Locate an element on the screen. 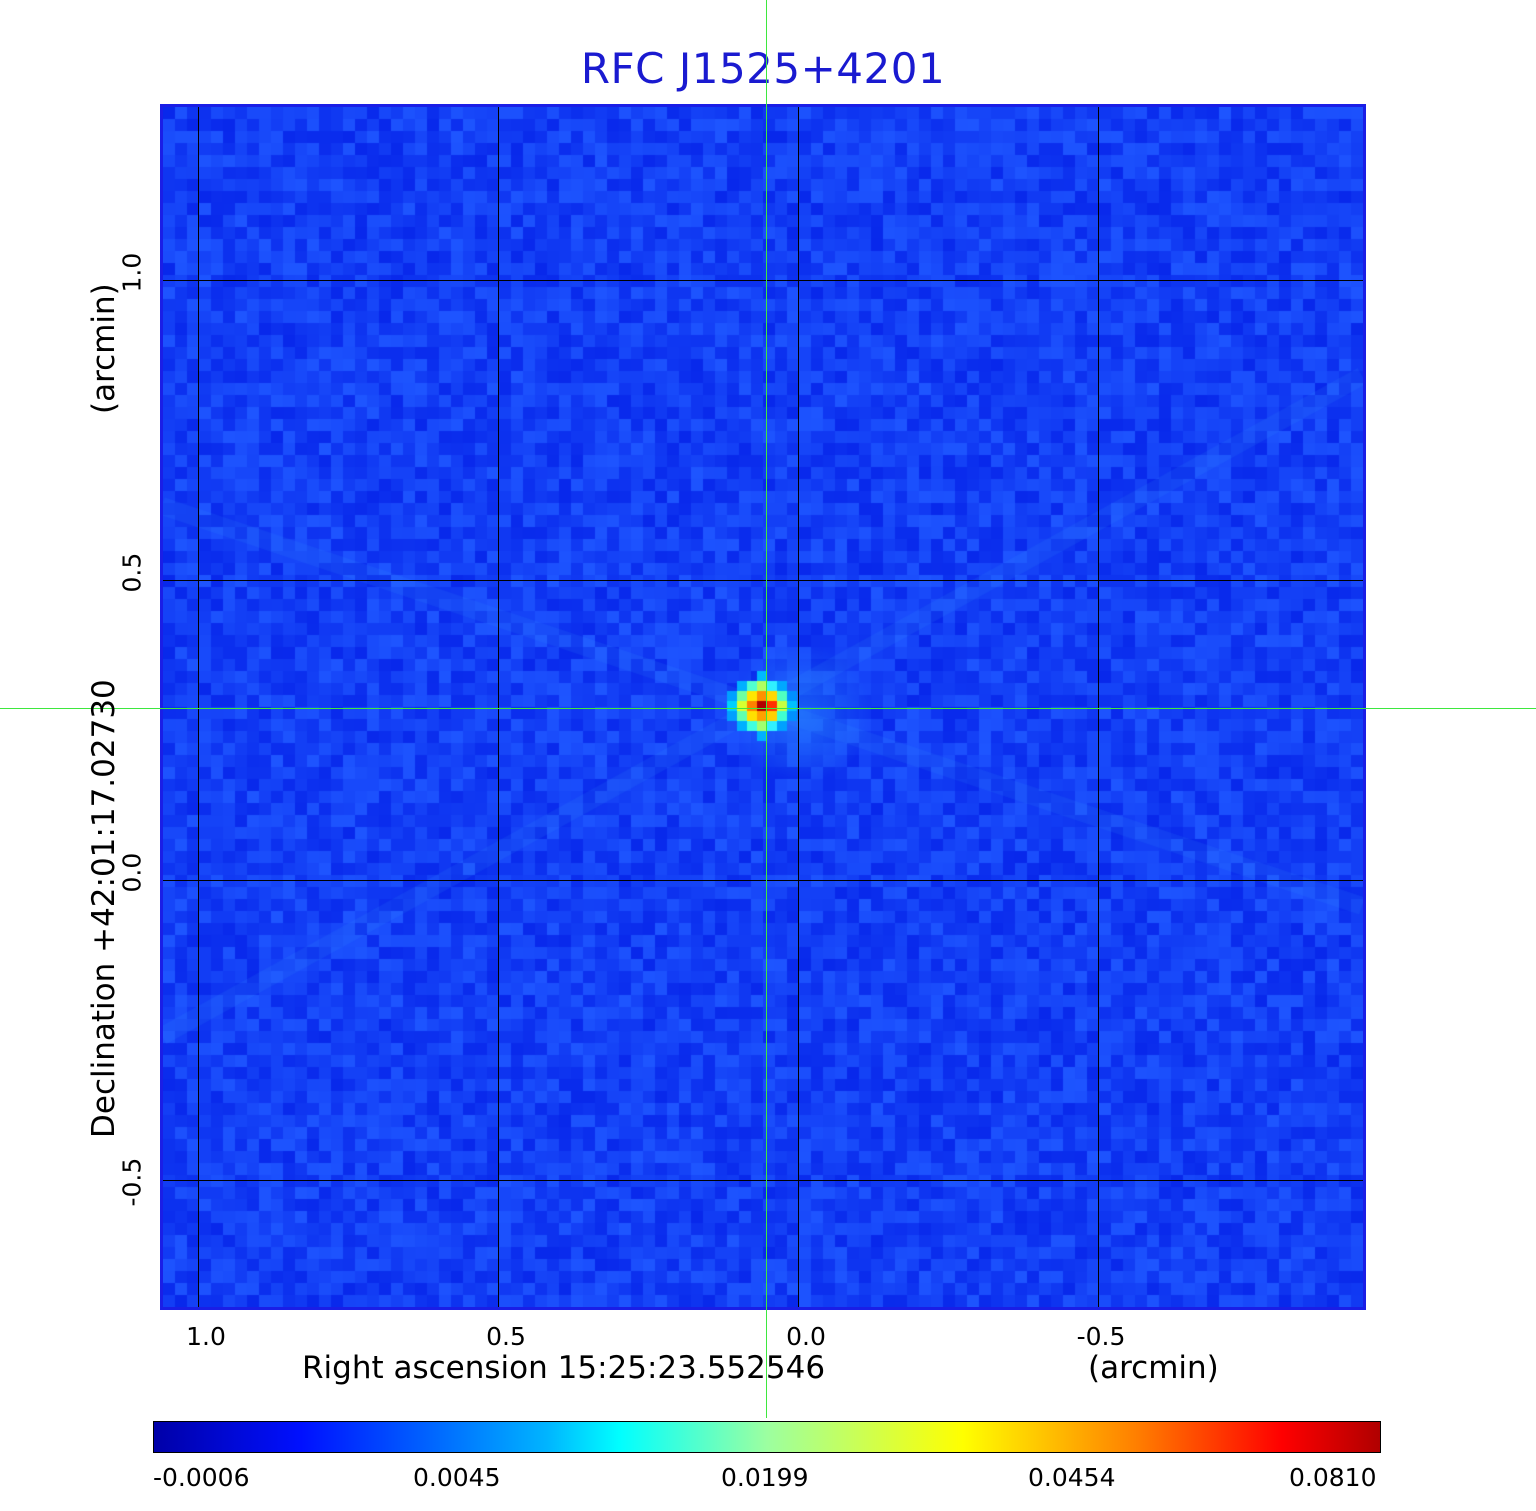 The width and height of the screenshot is (1536, 1511). y-tick-label: -0.5 is located at coordinates (132, 1182).